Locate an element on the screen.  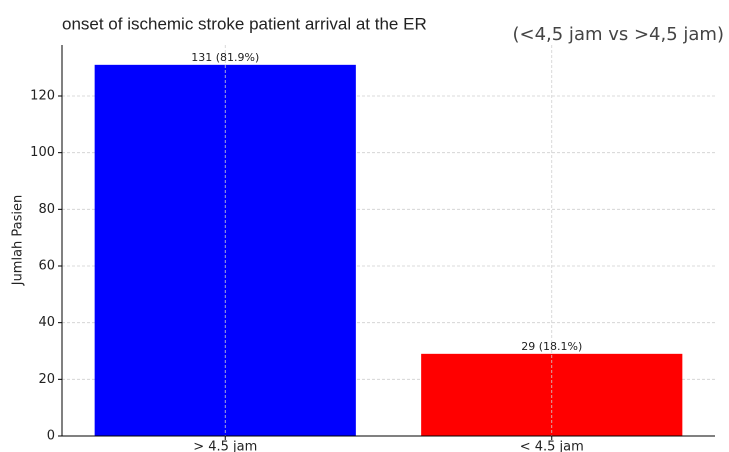
y-tick-label: 120 is located at coordinates (42, 96).